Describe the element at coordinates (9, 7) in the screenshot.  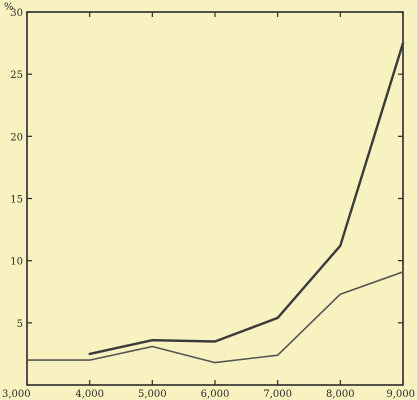
I see `y-axis-unit-label: %` at that location.